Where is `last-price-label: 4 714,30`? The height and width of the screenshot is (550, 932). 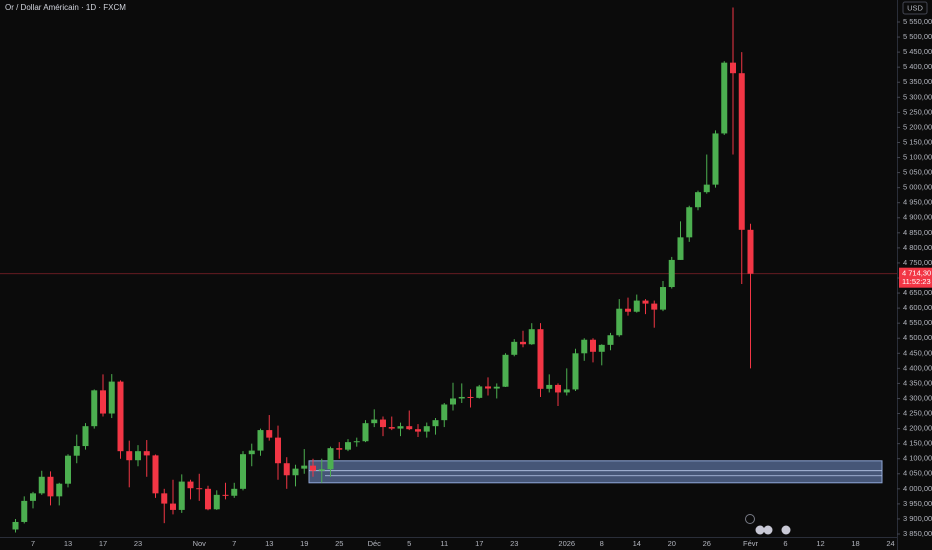
last-price-label: 4 714,30 is located at coordinates (916, 273).